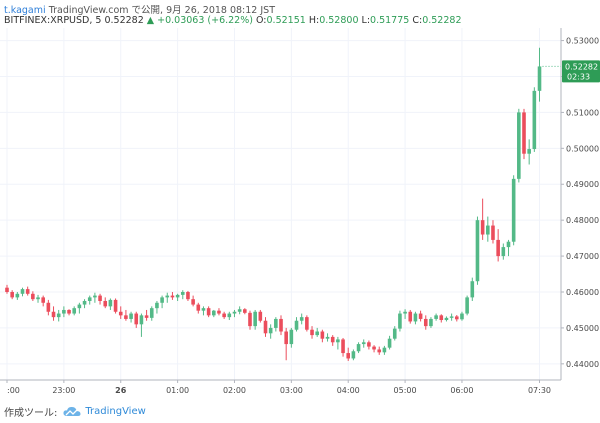 This screenshot has height=423, width=600. I want to click on change-value: +0.03063 (+6.22%), so click(205, 20).